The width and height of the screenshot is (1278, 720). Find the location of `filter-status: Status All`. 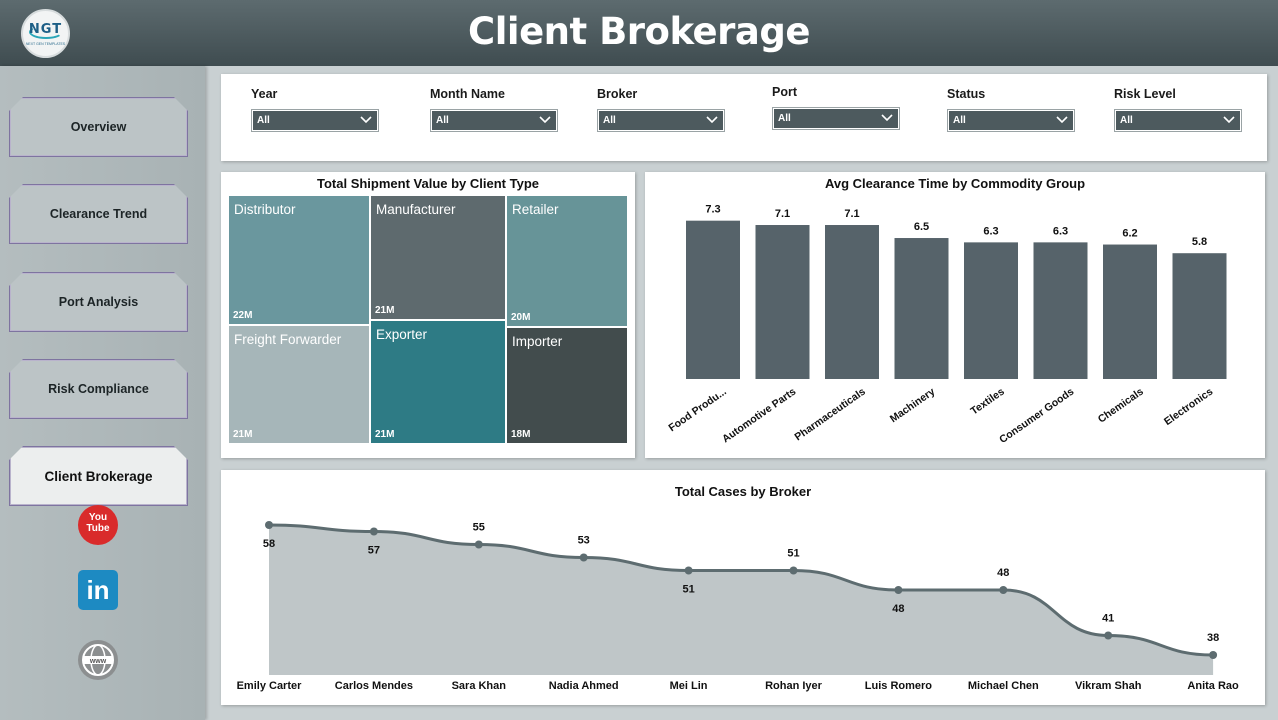

filter-status: Status All is located at coordinates (1011, 109).